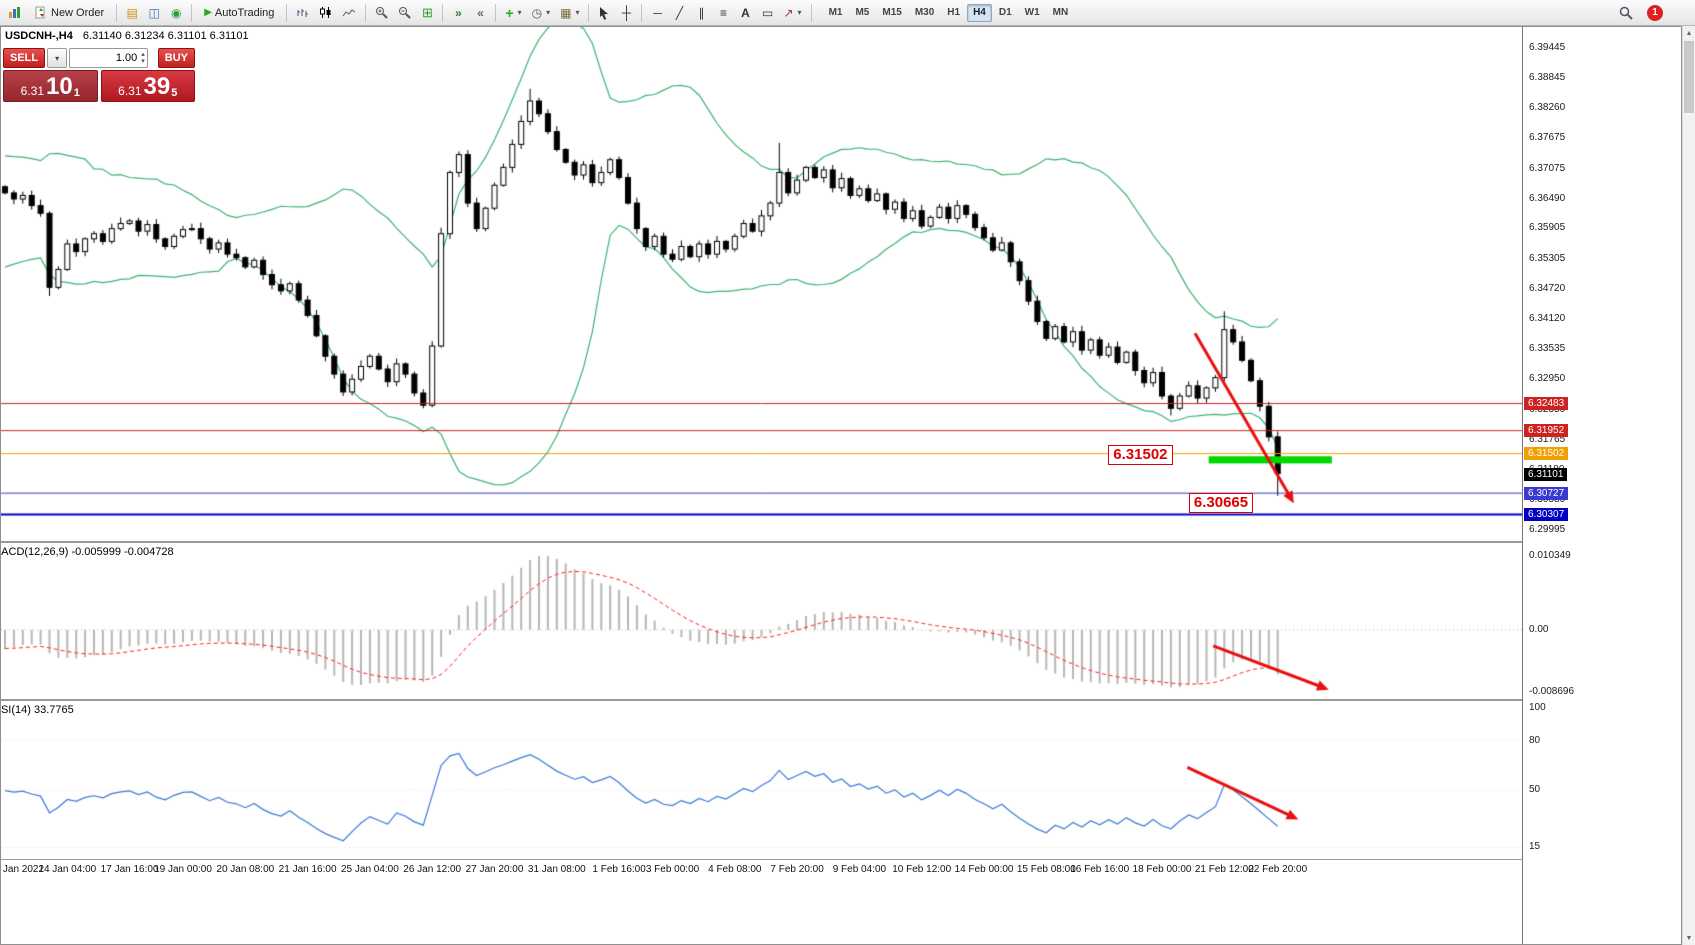 This screenshot has width=1695, height=945. What do you see at coordinates (1546, 515) in the screenshot?
I see `level-price-marker: 6.30307` at bounding box center [1546, 515].